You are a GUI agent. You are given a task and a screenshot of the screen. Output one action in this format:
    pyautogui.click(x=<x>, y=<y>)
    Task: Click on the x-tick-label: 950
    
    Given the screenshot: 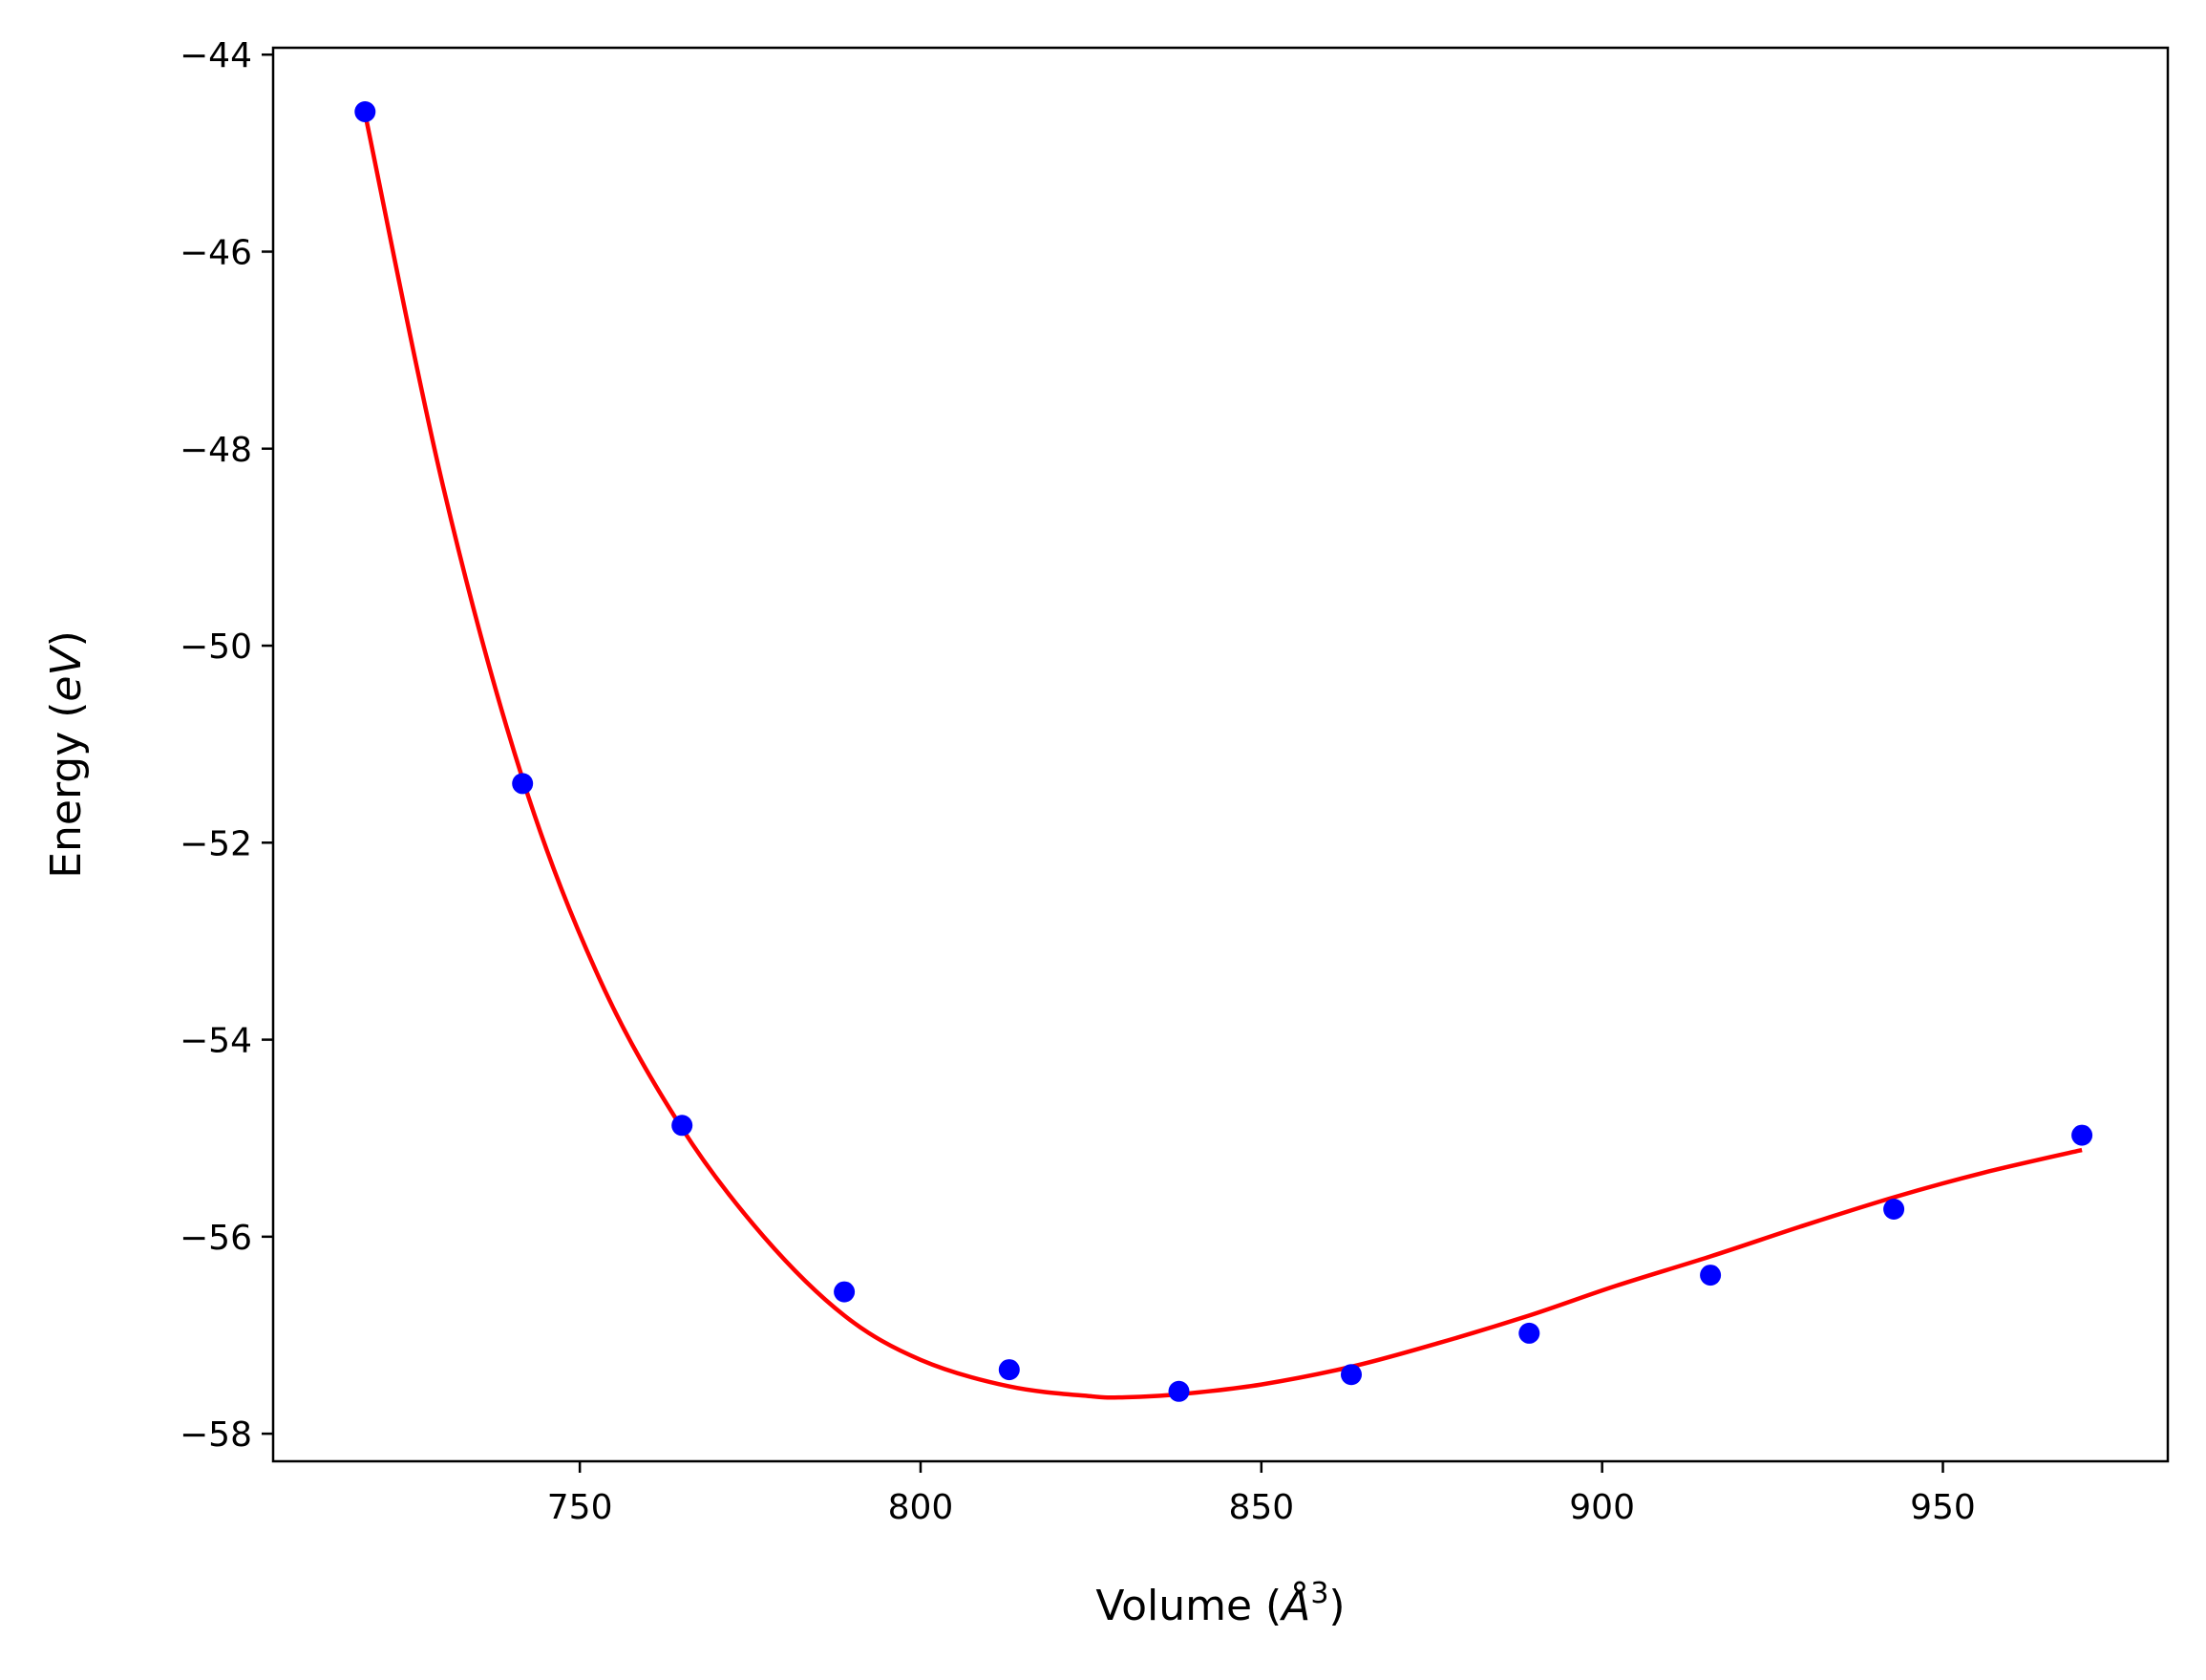 What is the action you would take?
    pyautogui.click(x=1943, y=1507)
    